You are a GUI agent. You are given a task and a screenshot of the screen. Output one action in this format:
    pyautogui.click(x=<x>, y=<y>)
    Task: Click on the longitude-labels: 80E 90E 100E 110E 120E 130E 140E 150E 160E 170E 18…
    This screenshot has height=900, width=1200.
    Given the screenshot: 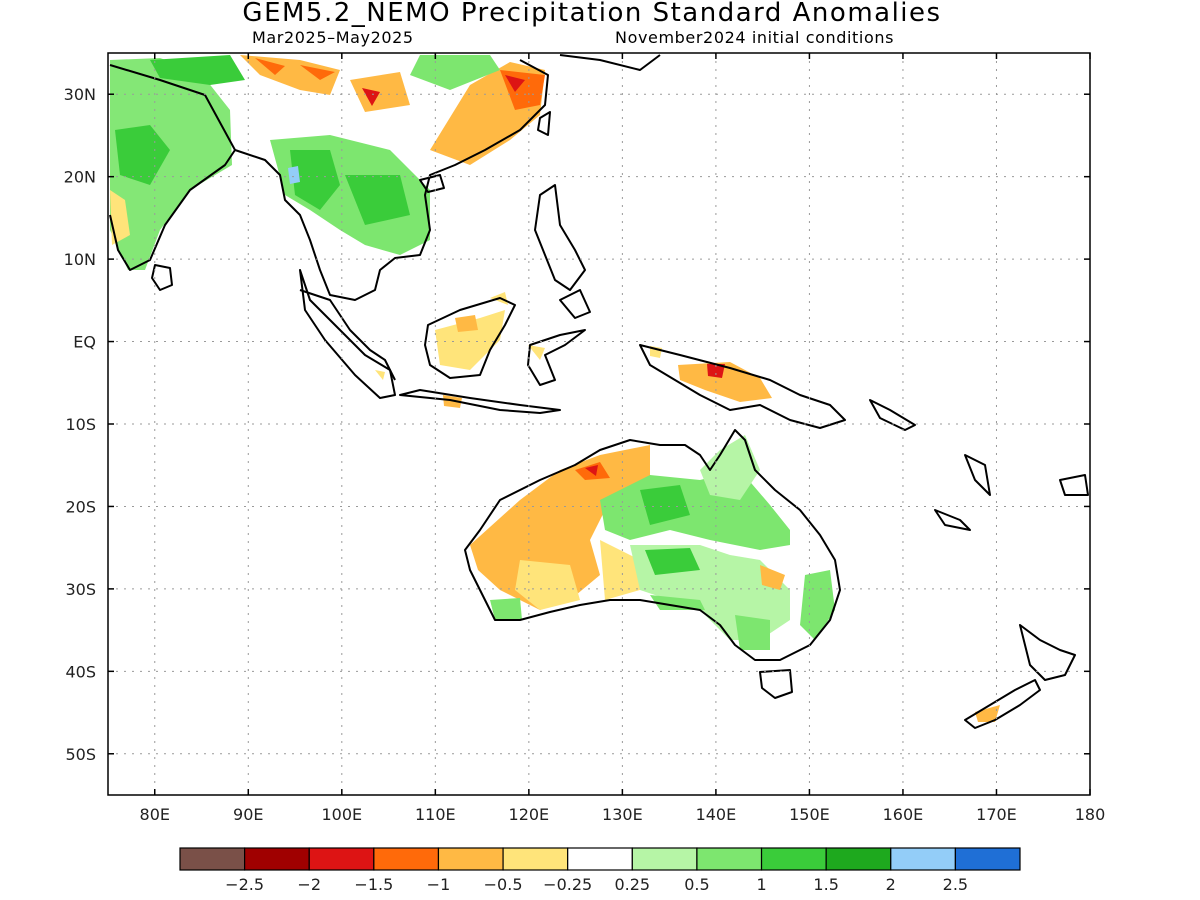 What is the action you would take?
    pyautogui.click(x=623, y=814)
    